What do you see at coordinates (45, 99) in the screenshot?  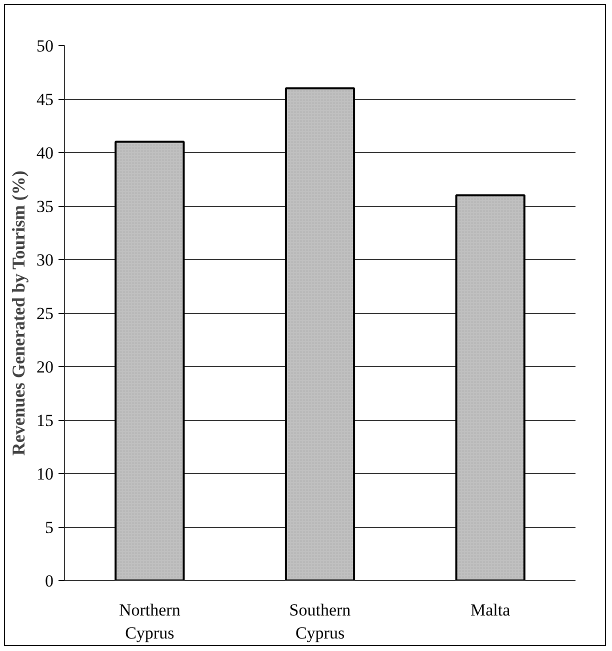 I see `y-tick-label: 45` at bounding box center [45, 99].